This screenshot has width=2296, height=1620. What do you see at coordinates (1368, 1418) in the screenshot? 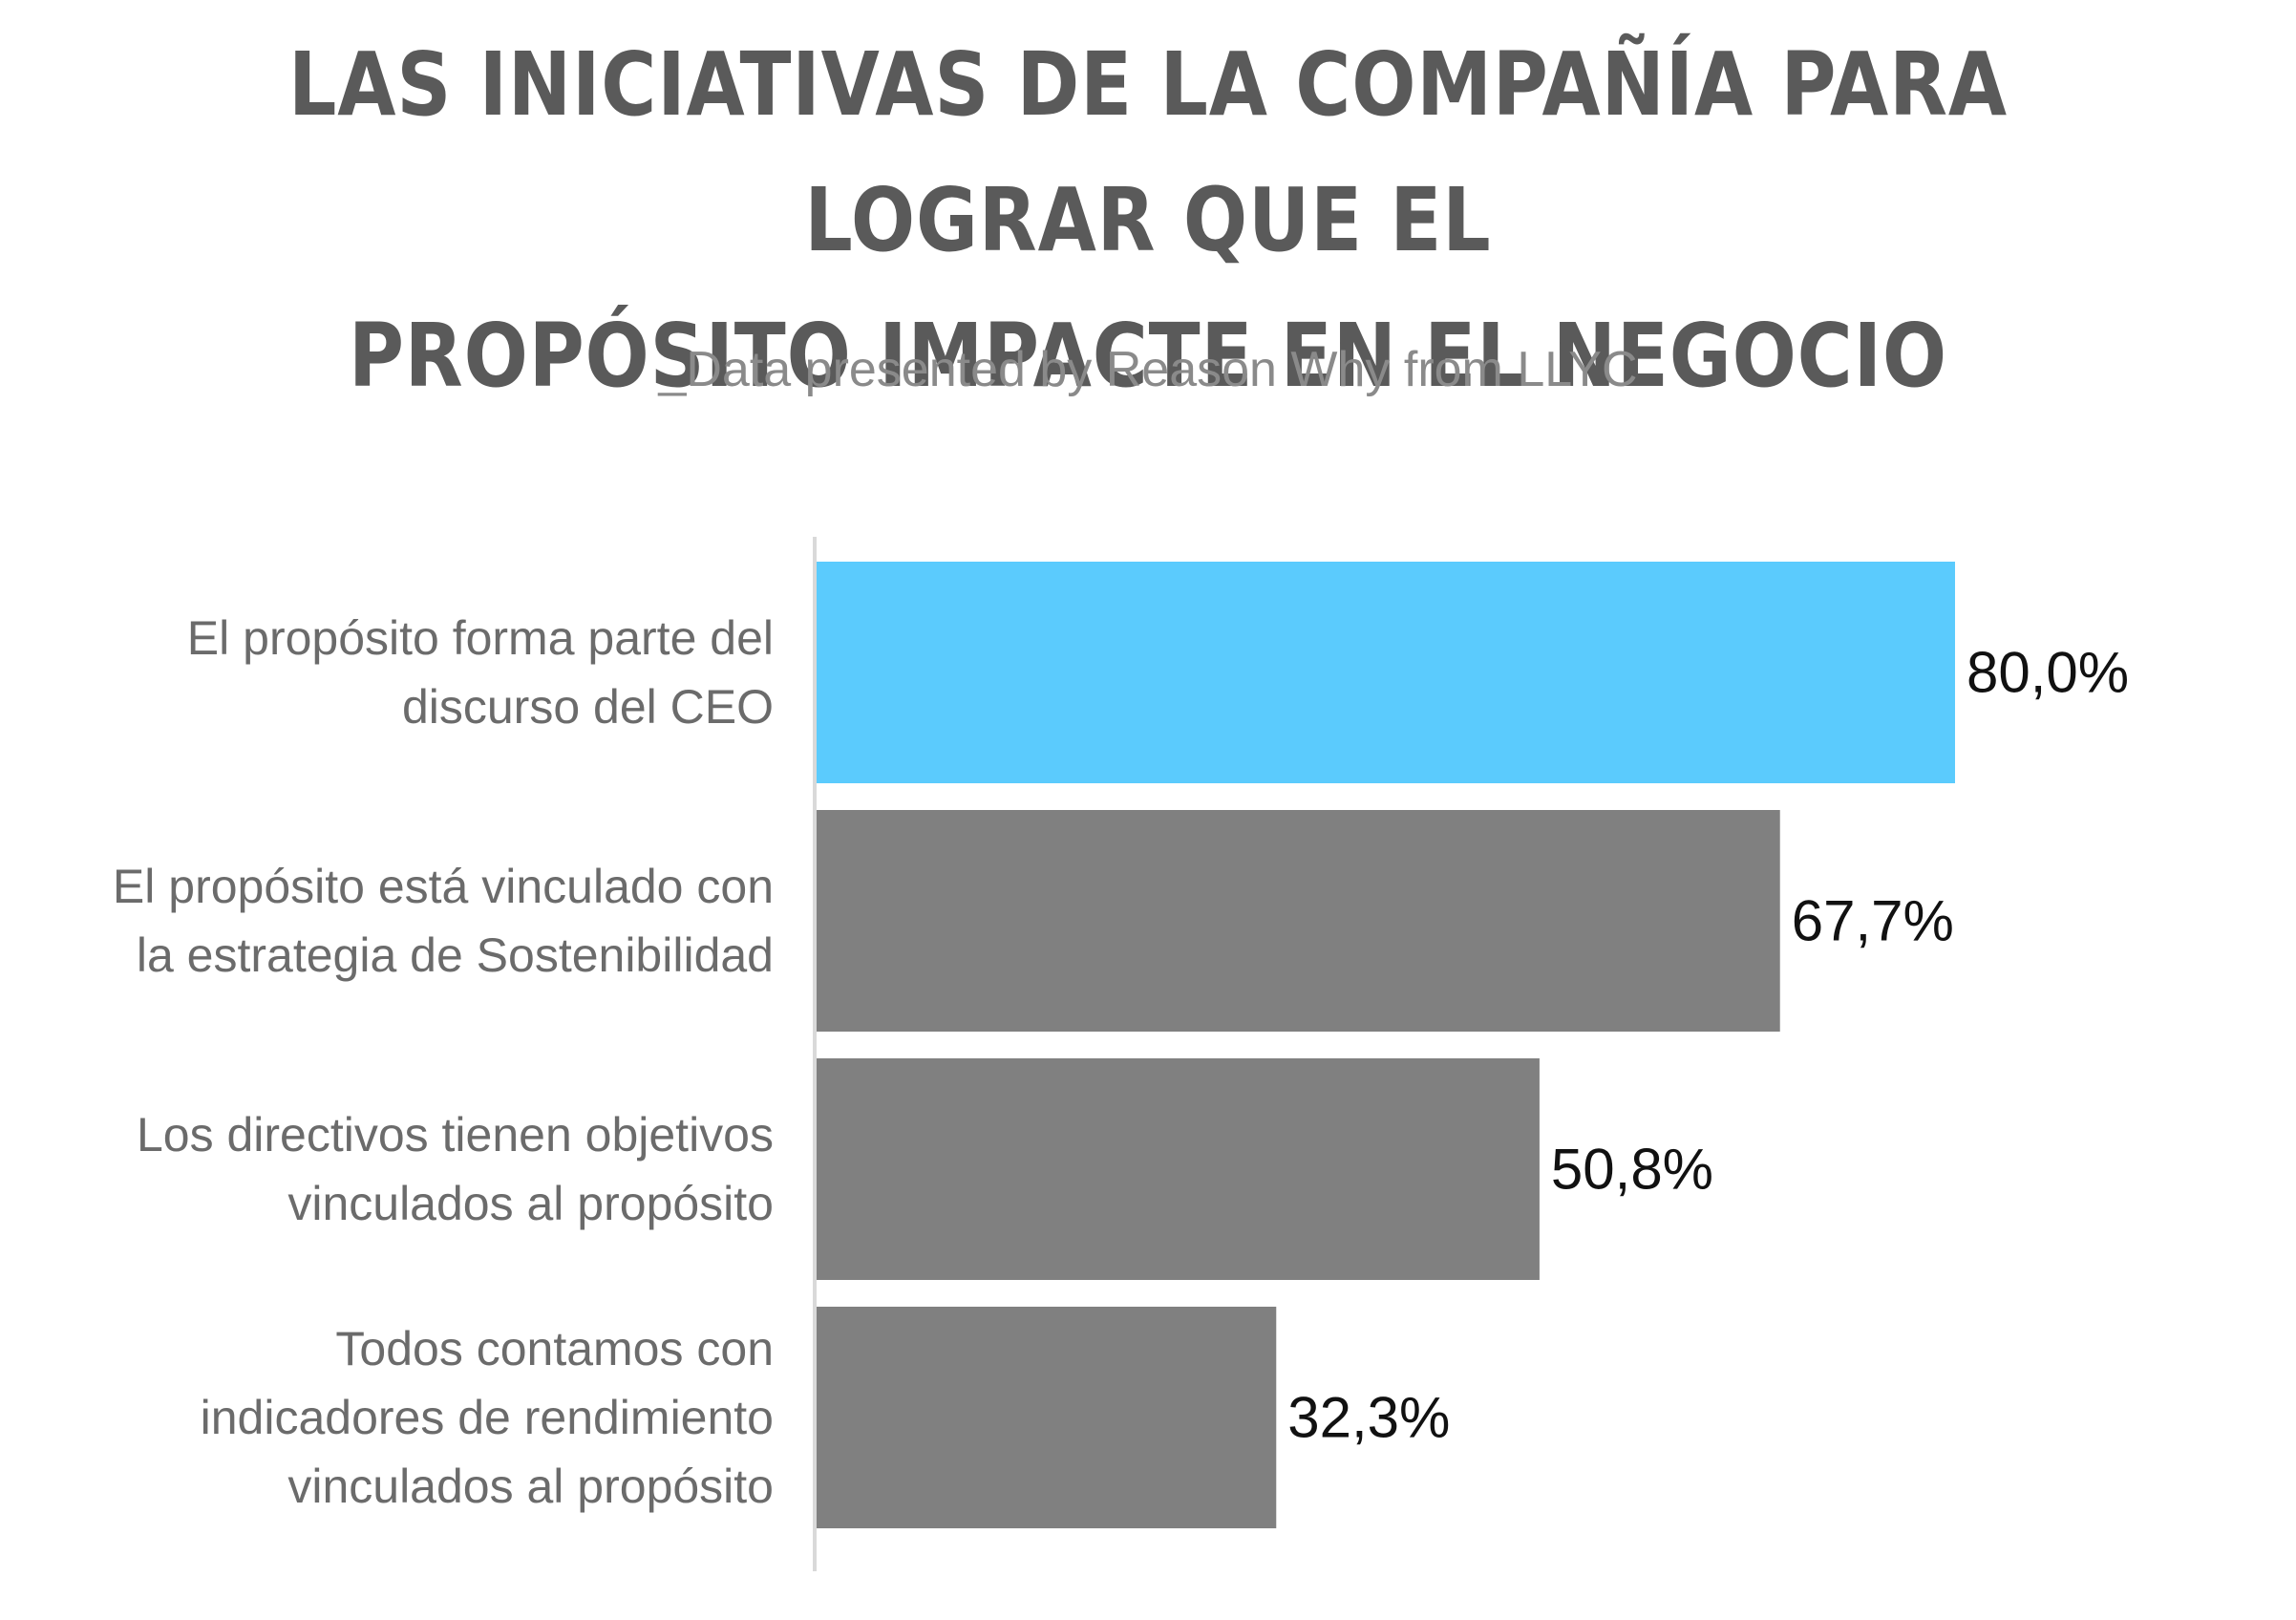
I see `value-label-4: 32,3%` at bounding box center [1368, 1418].